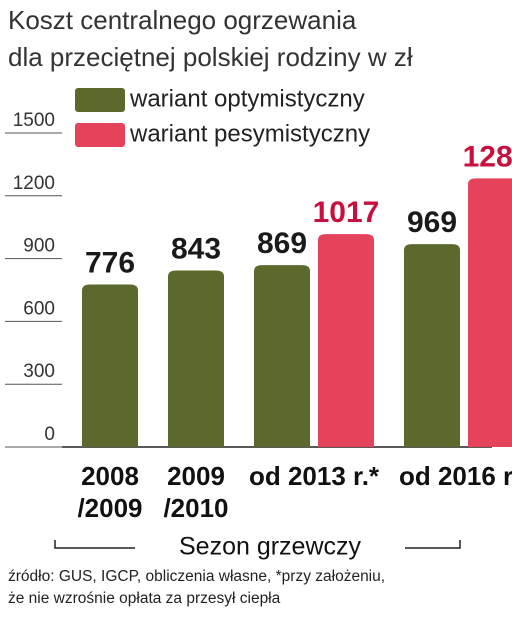 The height and width of the screenshot is (640, 512). I want to click on value-label: 776, so click(110, 262).